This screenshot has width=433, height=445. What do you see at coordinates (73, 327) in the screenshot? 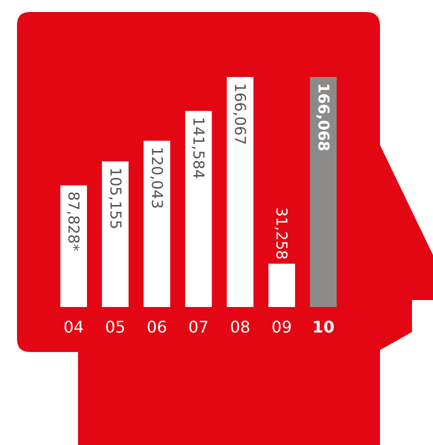
I see `x-tick-label: 04` at bounding box center [73, 327].